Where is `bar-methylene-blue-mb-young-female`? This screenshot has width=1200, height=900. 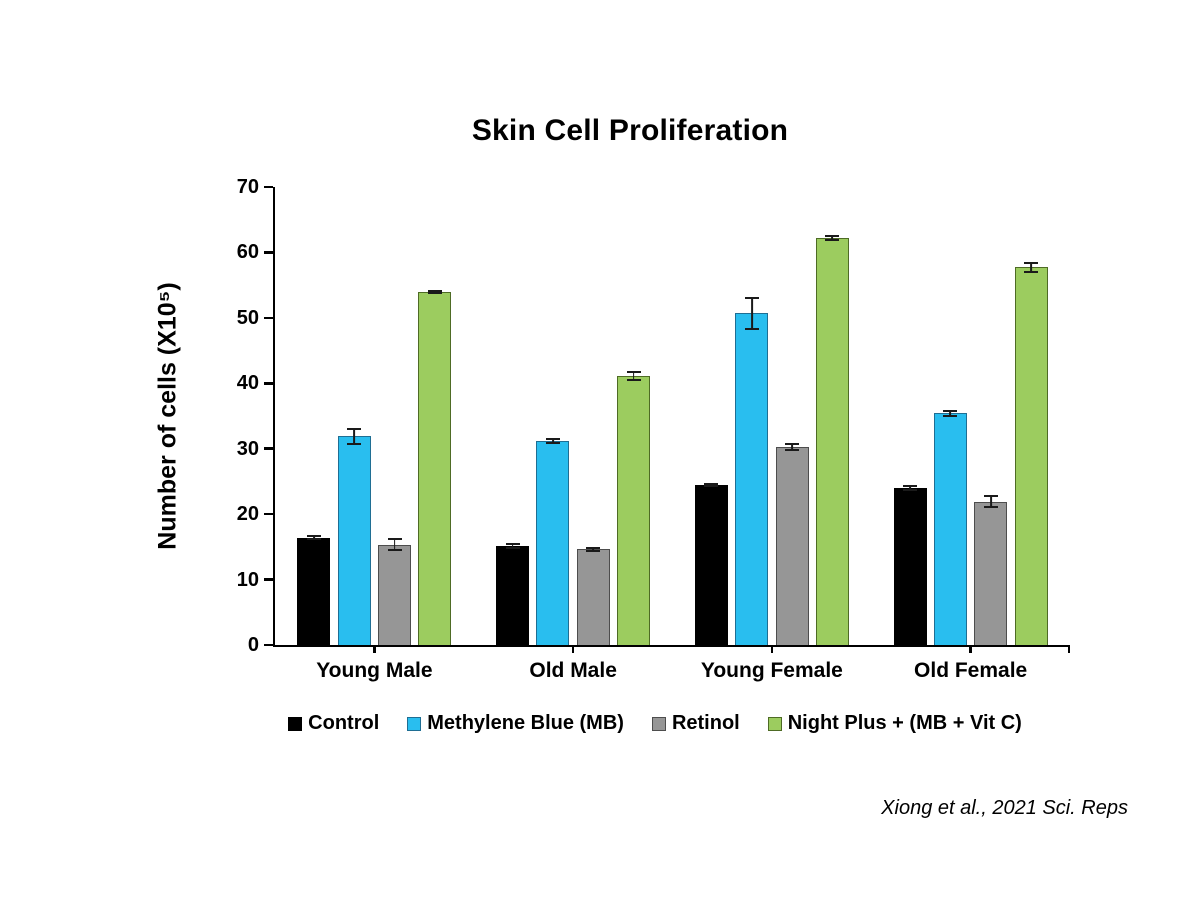
bar-methylene-blue-mb-young-female is located at coordinates (752, 479).